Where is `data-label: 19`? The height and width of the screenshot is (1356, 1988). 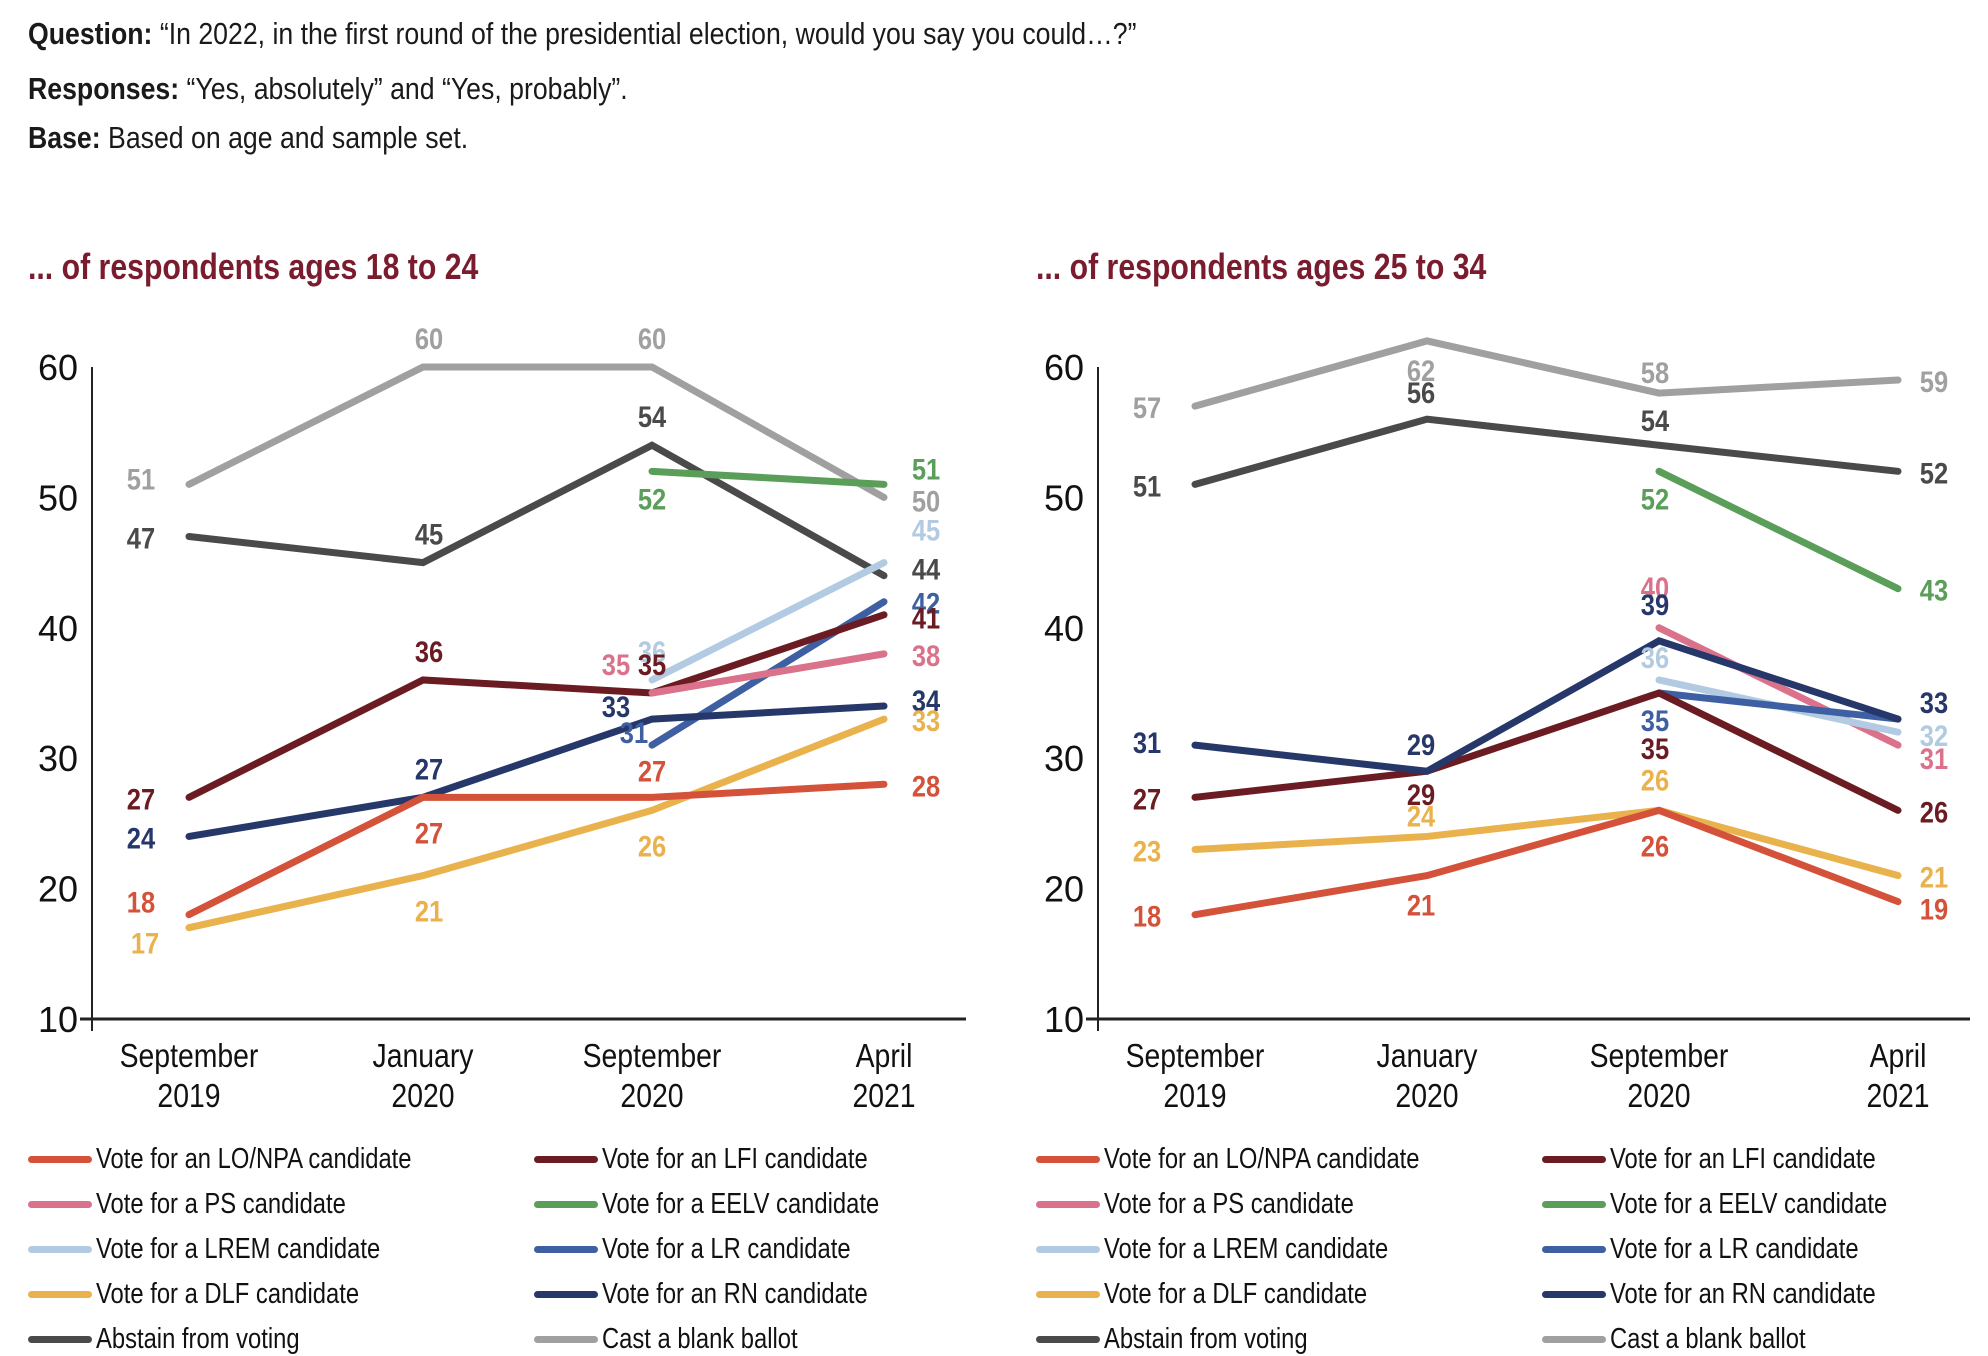 data-label: 19 is located at coordinates (1934, 909).